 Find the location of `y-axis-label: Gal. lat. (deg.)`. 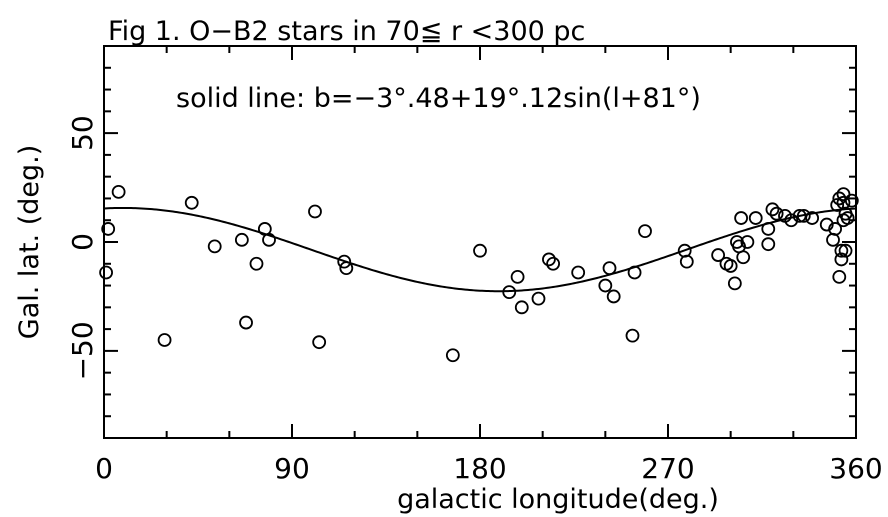

y-axis-label: Gal. lat. (deg.) is located at coordinates (29, 242).